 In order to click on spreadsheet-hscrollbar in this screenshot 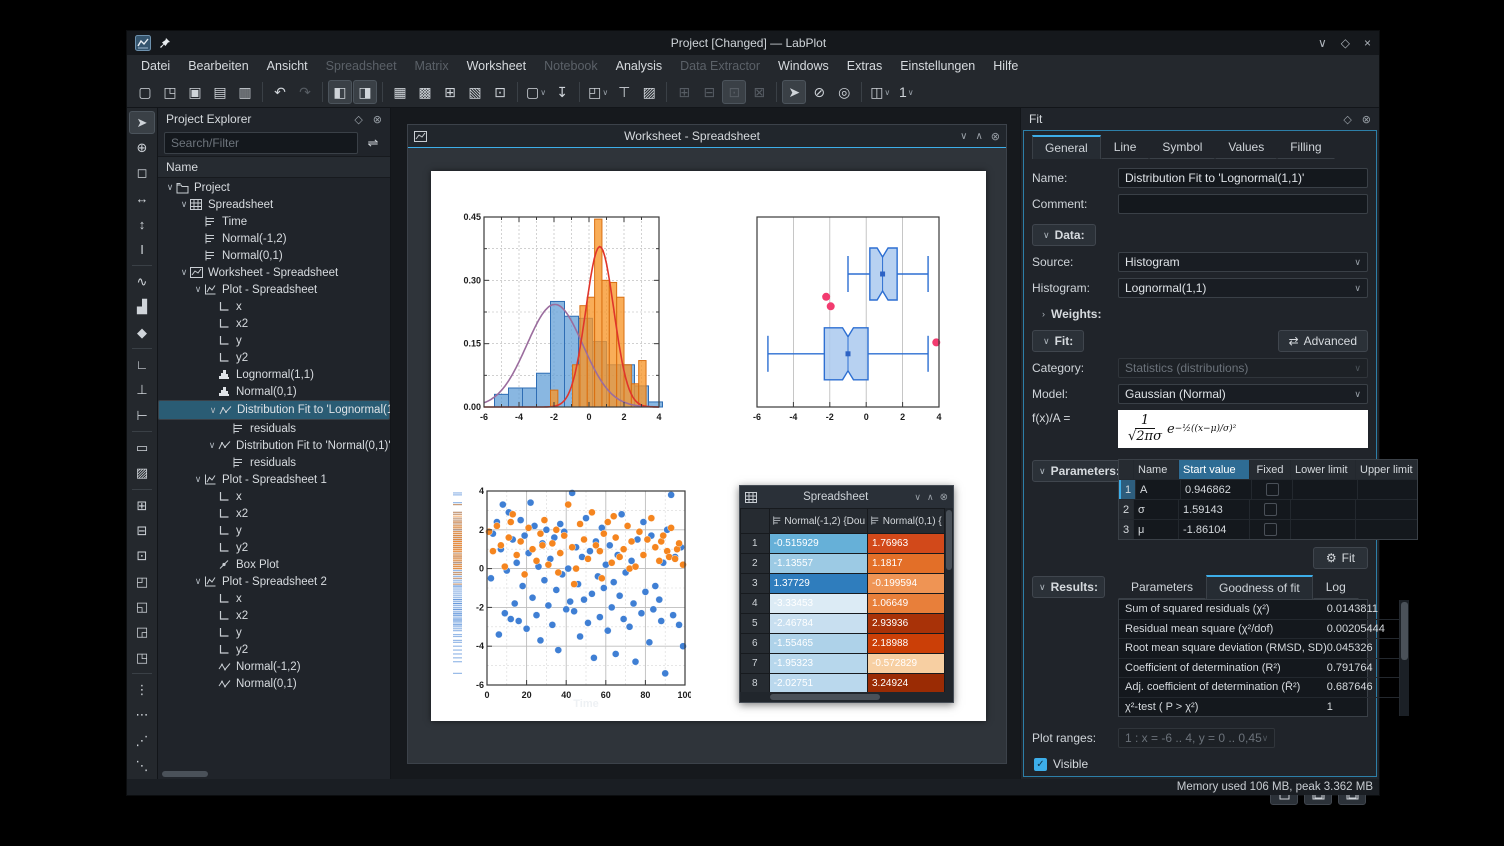, I will do `click(846, 697)`.